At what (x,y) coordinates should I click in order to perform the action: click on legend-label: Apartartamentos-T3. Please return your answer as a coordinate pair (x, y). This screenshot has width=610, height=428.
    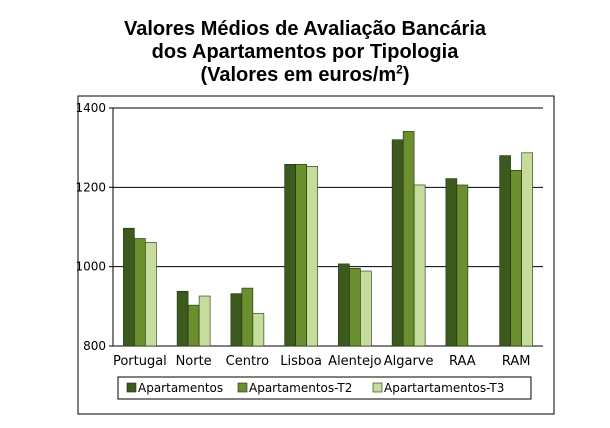
    Looking at the image, I should click on (444, 388).